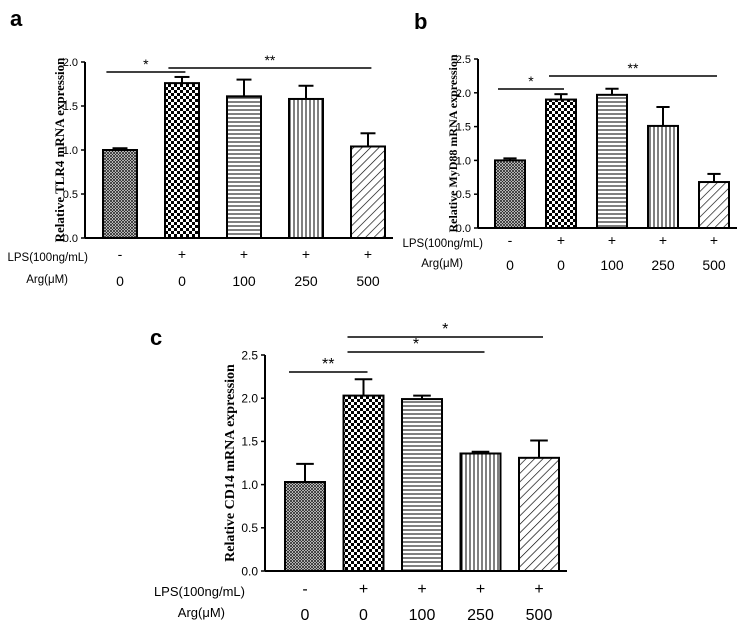 The width and height of the screenshot is (749, 628). I want to click on panel-label-a: a, so click(16, 18).